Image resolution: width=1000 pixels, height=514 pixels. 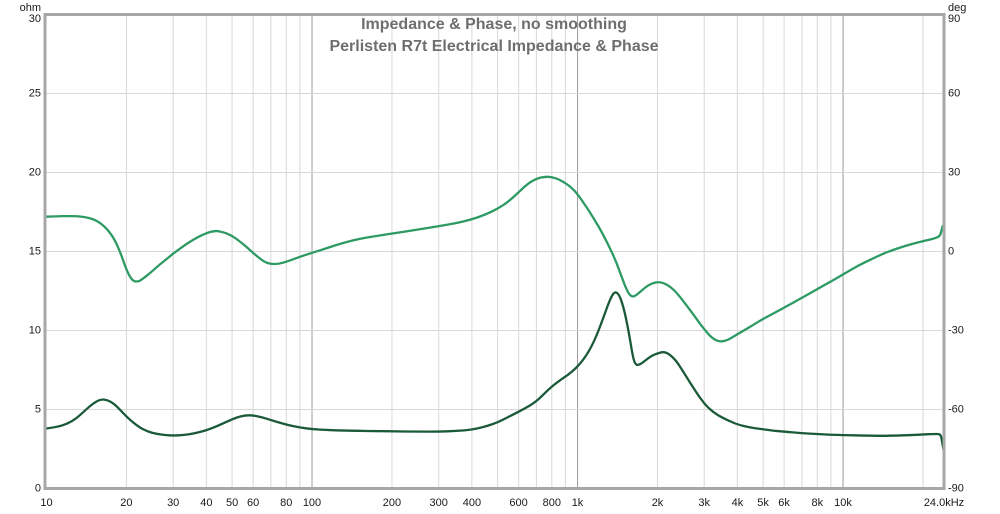 I want to click on y-right-tick-label: 30, so click(x=954, y=172).